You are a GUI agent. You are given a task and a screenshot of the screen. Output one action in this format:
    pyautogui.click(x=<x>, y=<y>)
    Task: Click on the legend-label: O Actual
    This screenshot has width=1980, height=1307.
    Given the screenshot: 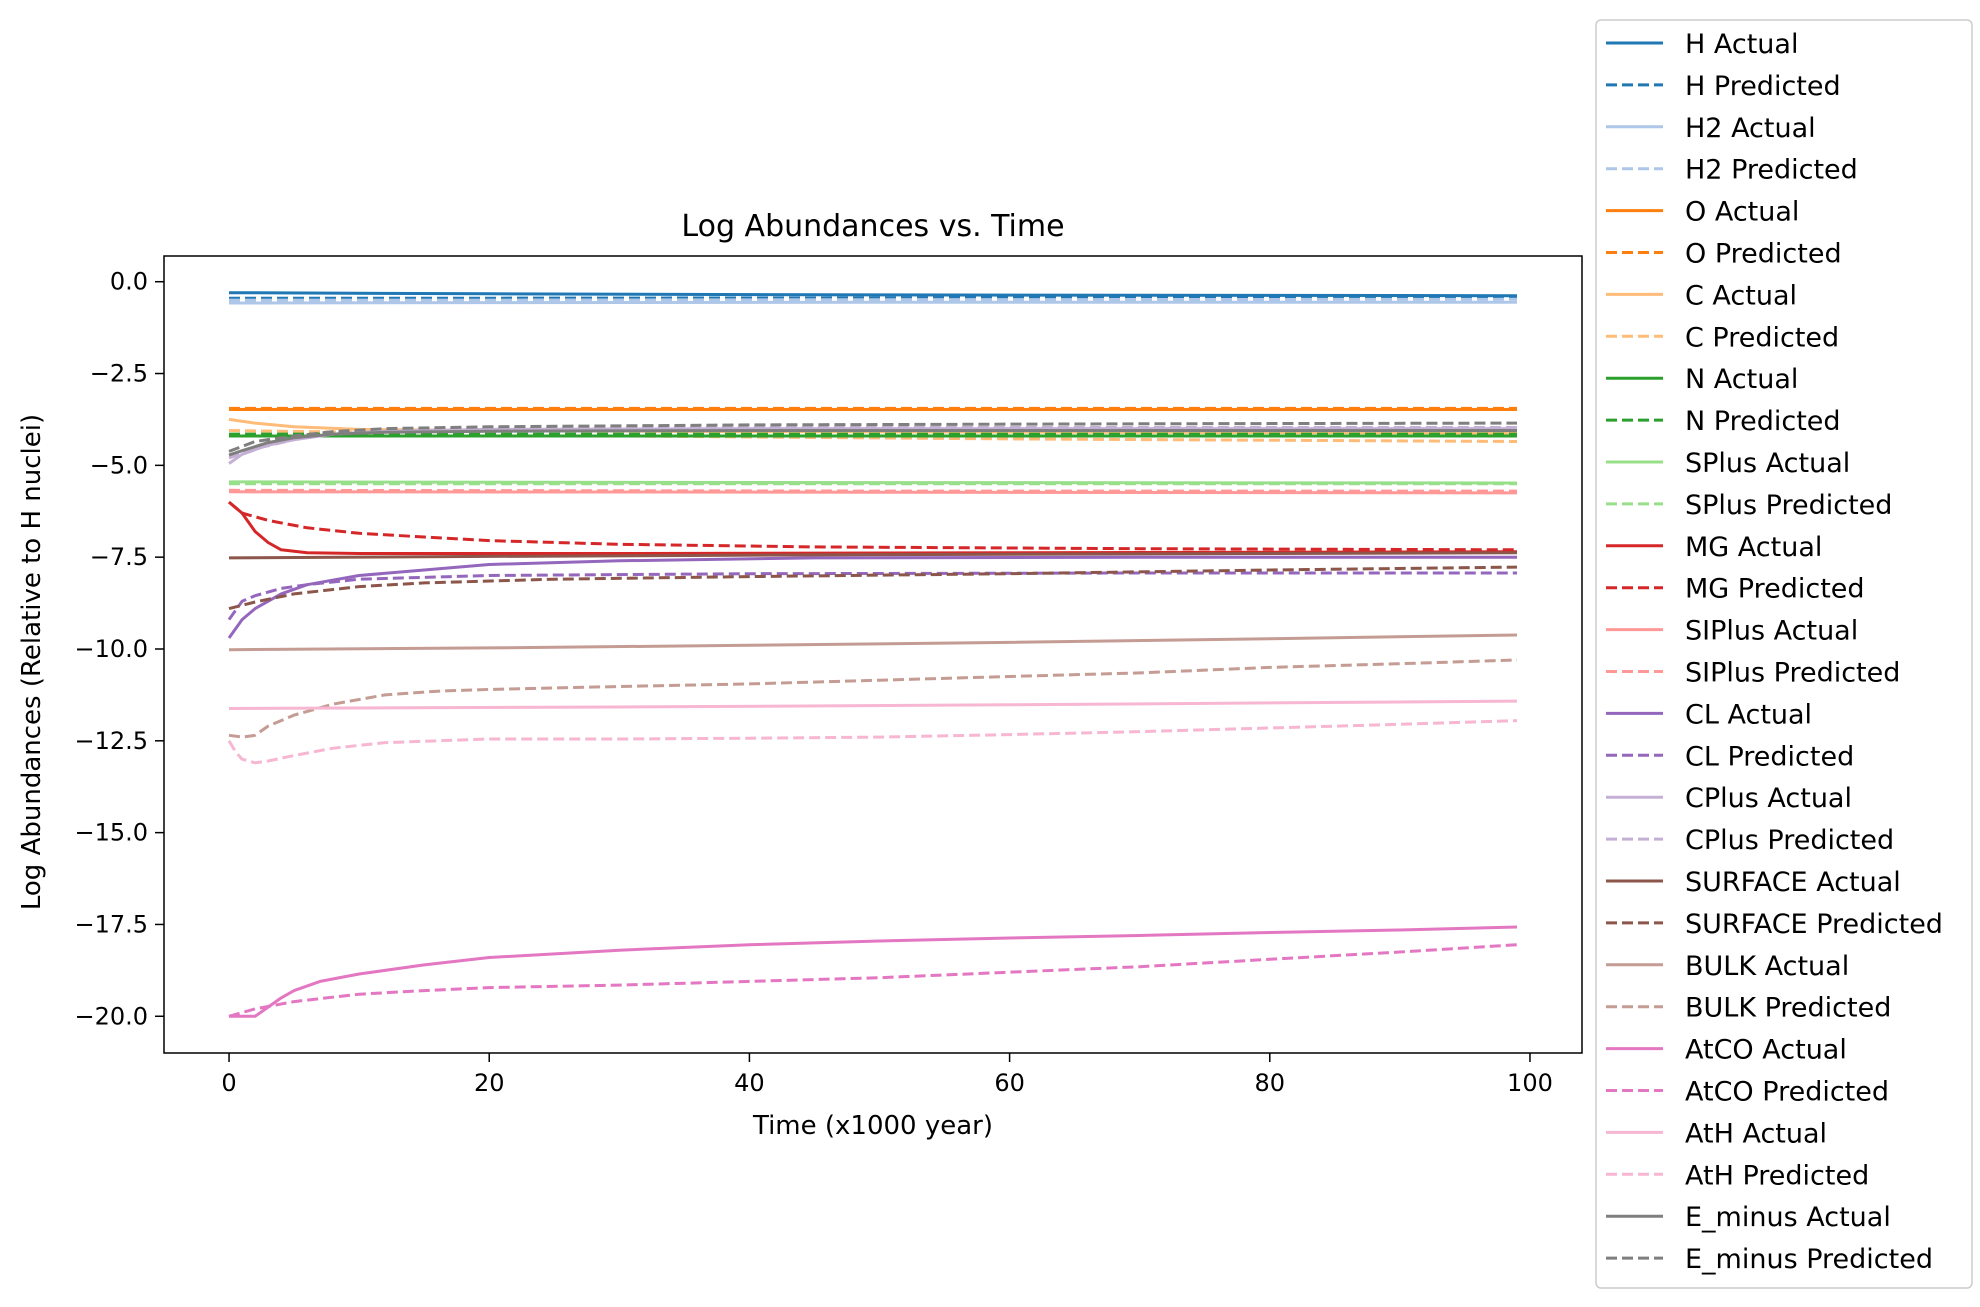 What is the action you would take?
    pyautogui.click(x=1742, y=212)
    